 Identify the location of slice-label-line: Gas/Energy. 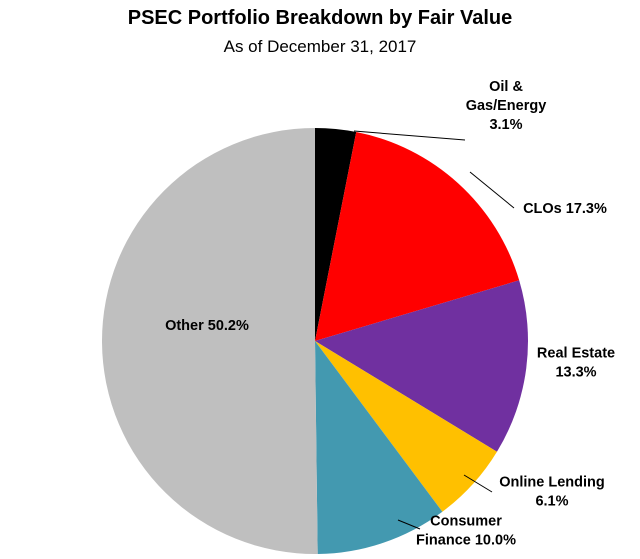
(506, 106).